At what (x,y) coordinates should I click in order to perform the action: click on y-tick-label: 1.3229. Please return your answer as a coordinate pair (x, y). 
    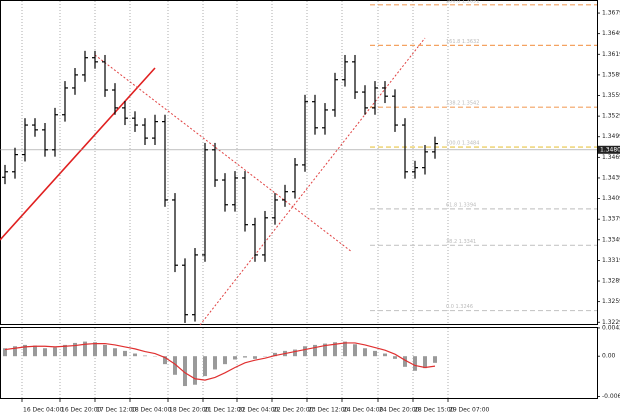
    Looking at the image, I should click on (611, 322).